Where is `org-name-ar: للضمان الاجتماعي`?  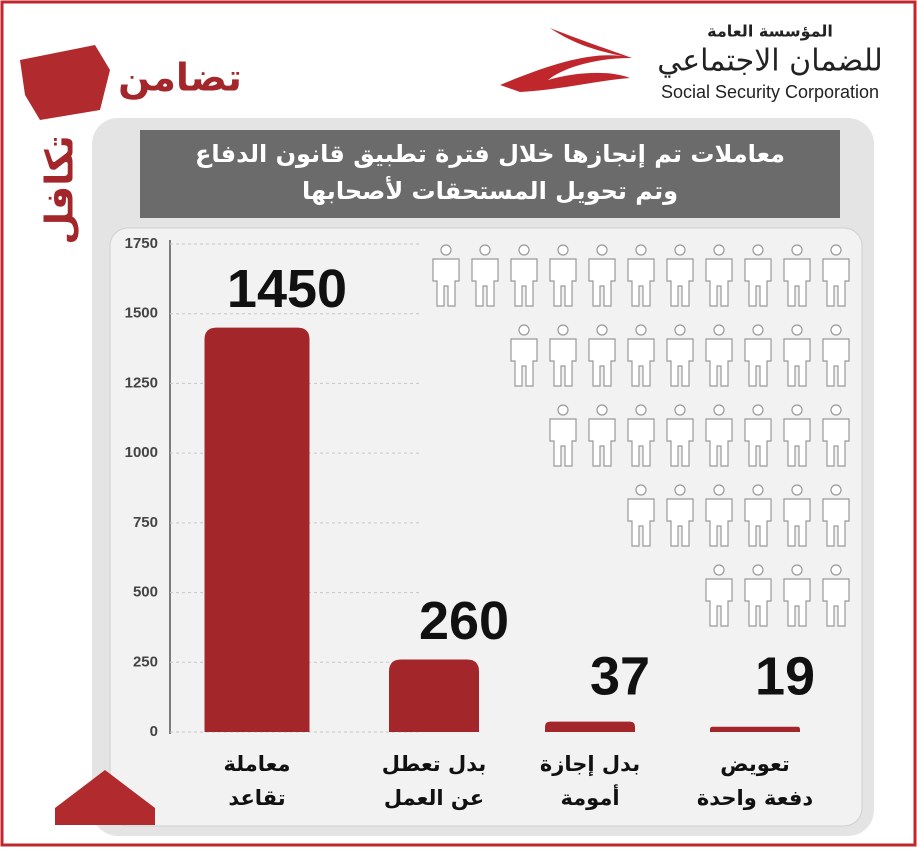
org-name-ar: للضمان الاجتماعي is located at coordinates (770, 61).